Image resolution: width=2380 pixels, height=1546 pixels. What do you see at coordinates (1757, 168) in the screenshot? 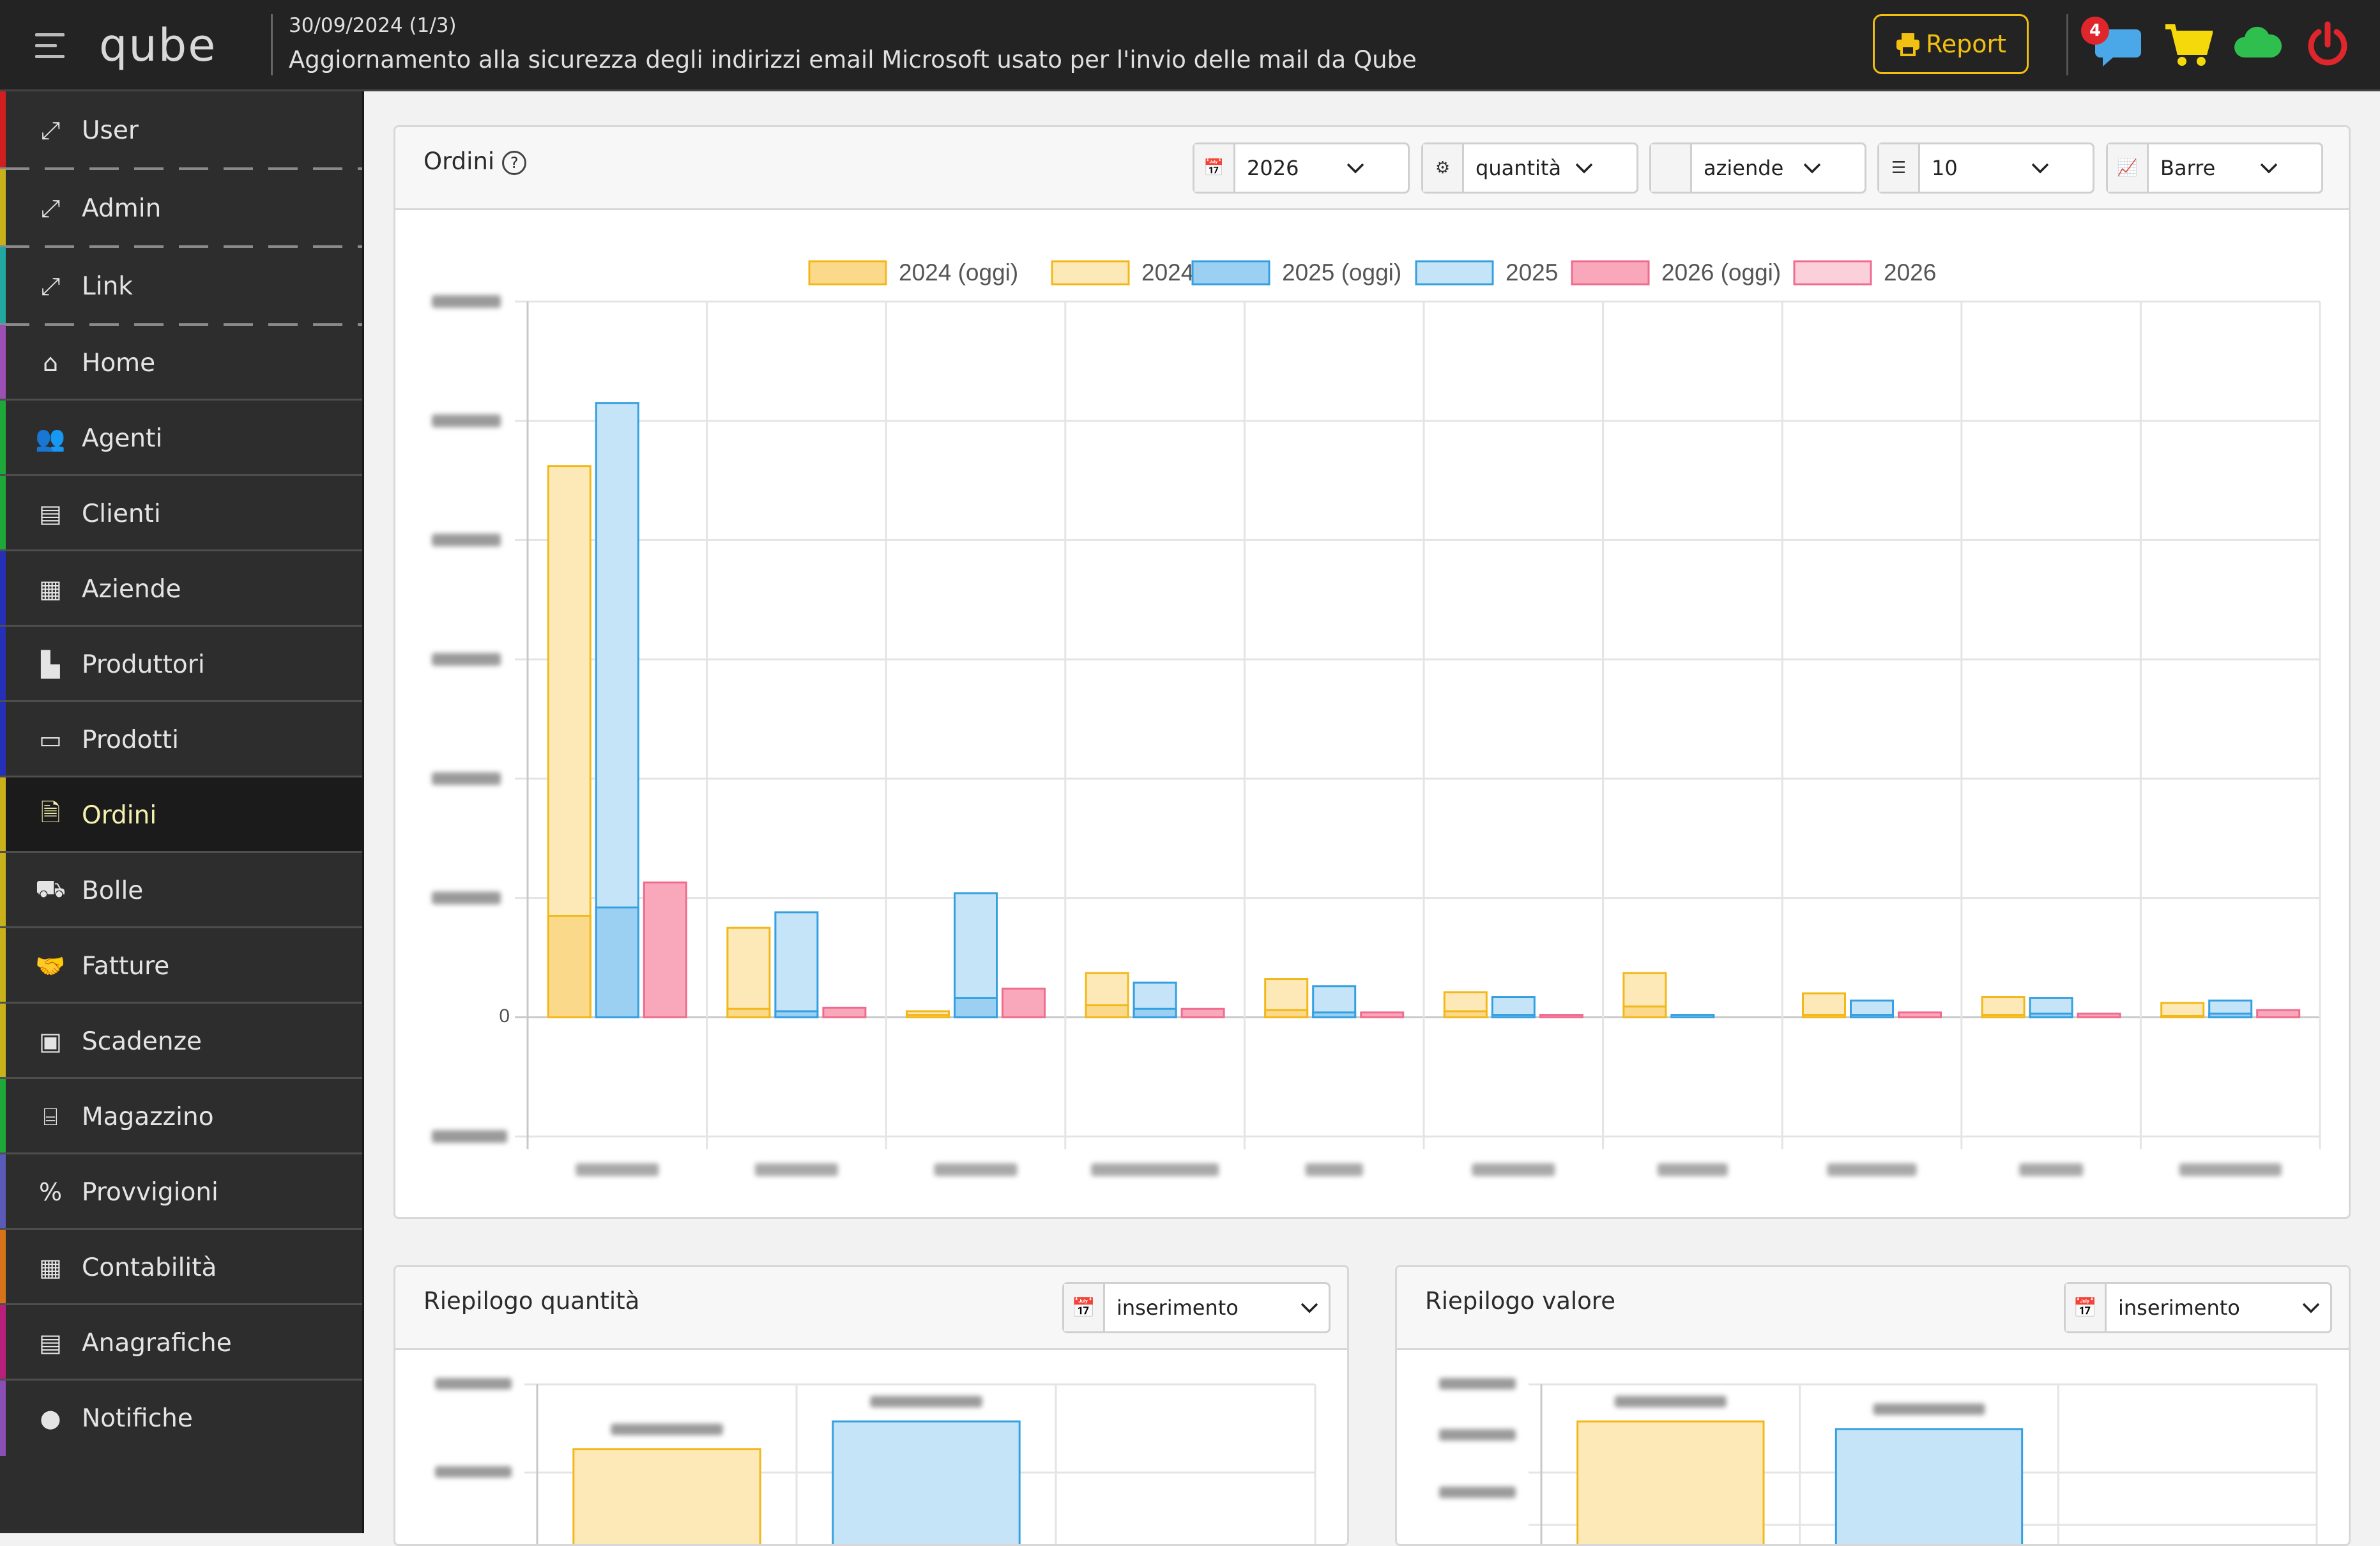
I see `orders-filter-select: aziende` at bounding box center [1757, 168].